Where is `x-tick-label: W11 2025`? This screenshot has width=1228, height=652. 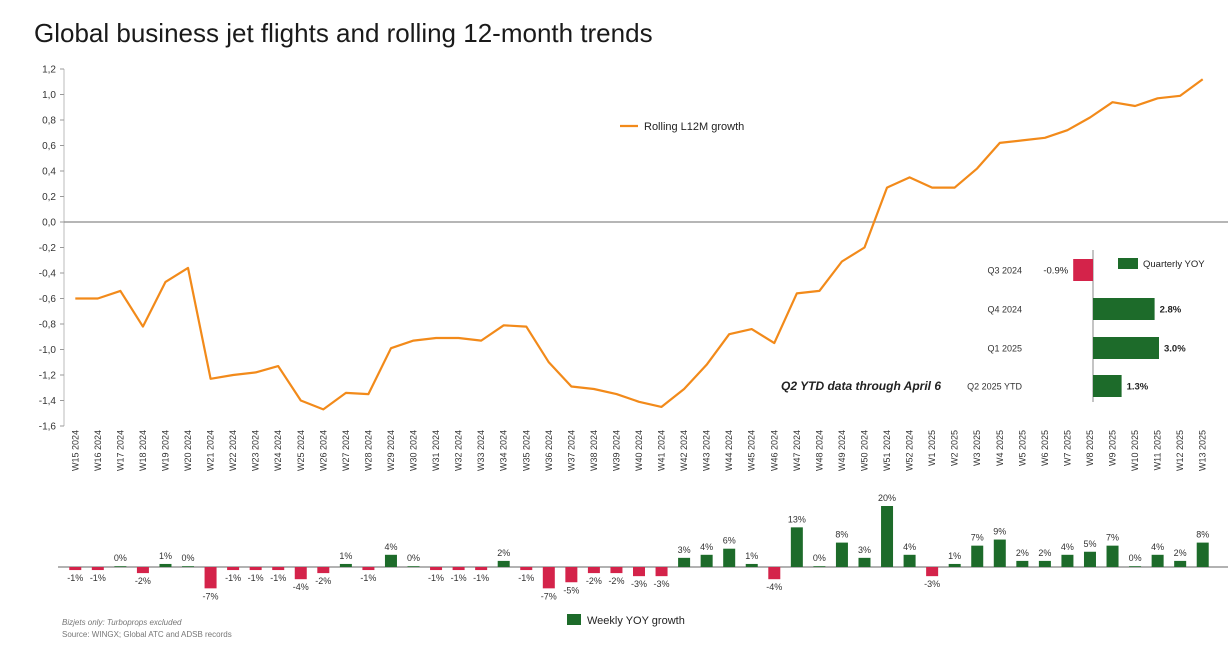
x-tick-label: W11 2025 is located at coordinates (1158, 450).